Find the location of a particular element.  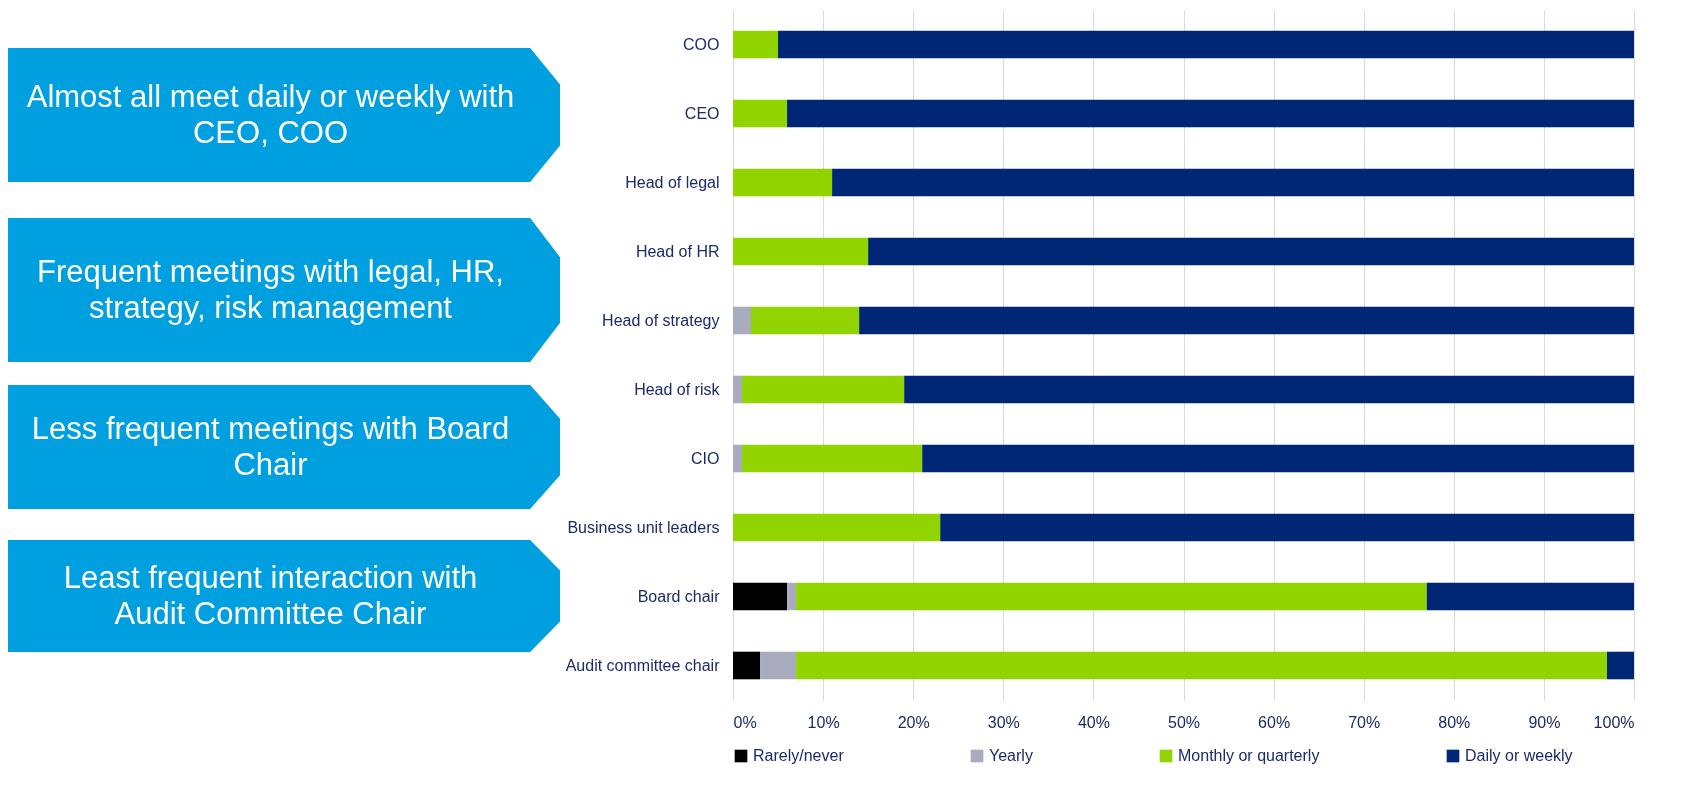

y-tick-label: Head of strategy is located at coordinates (661, 320).